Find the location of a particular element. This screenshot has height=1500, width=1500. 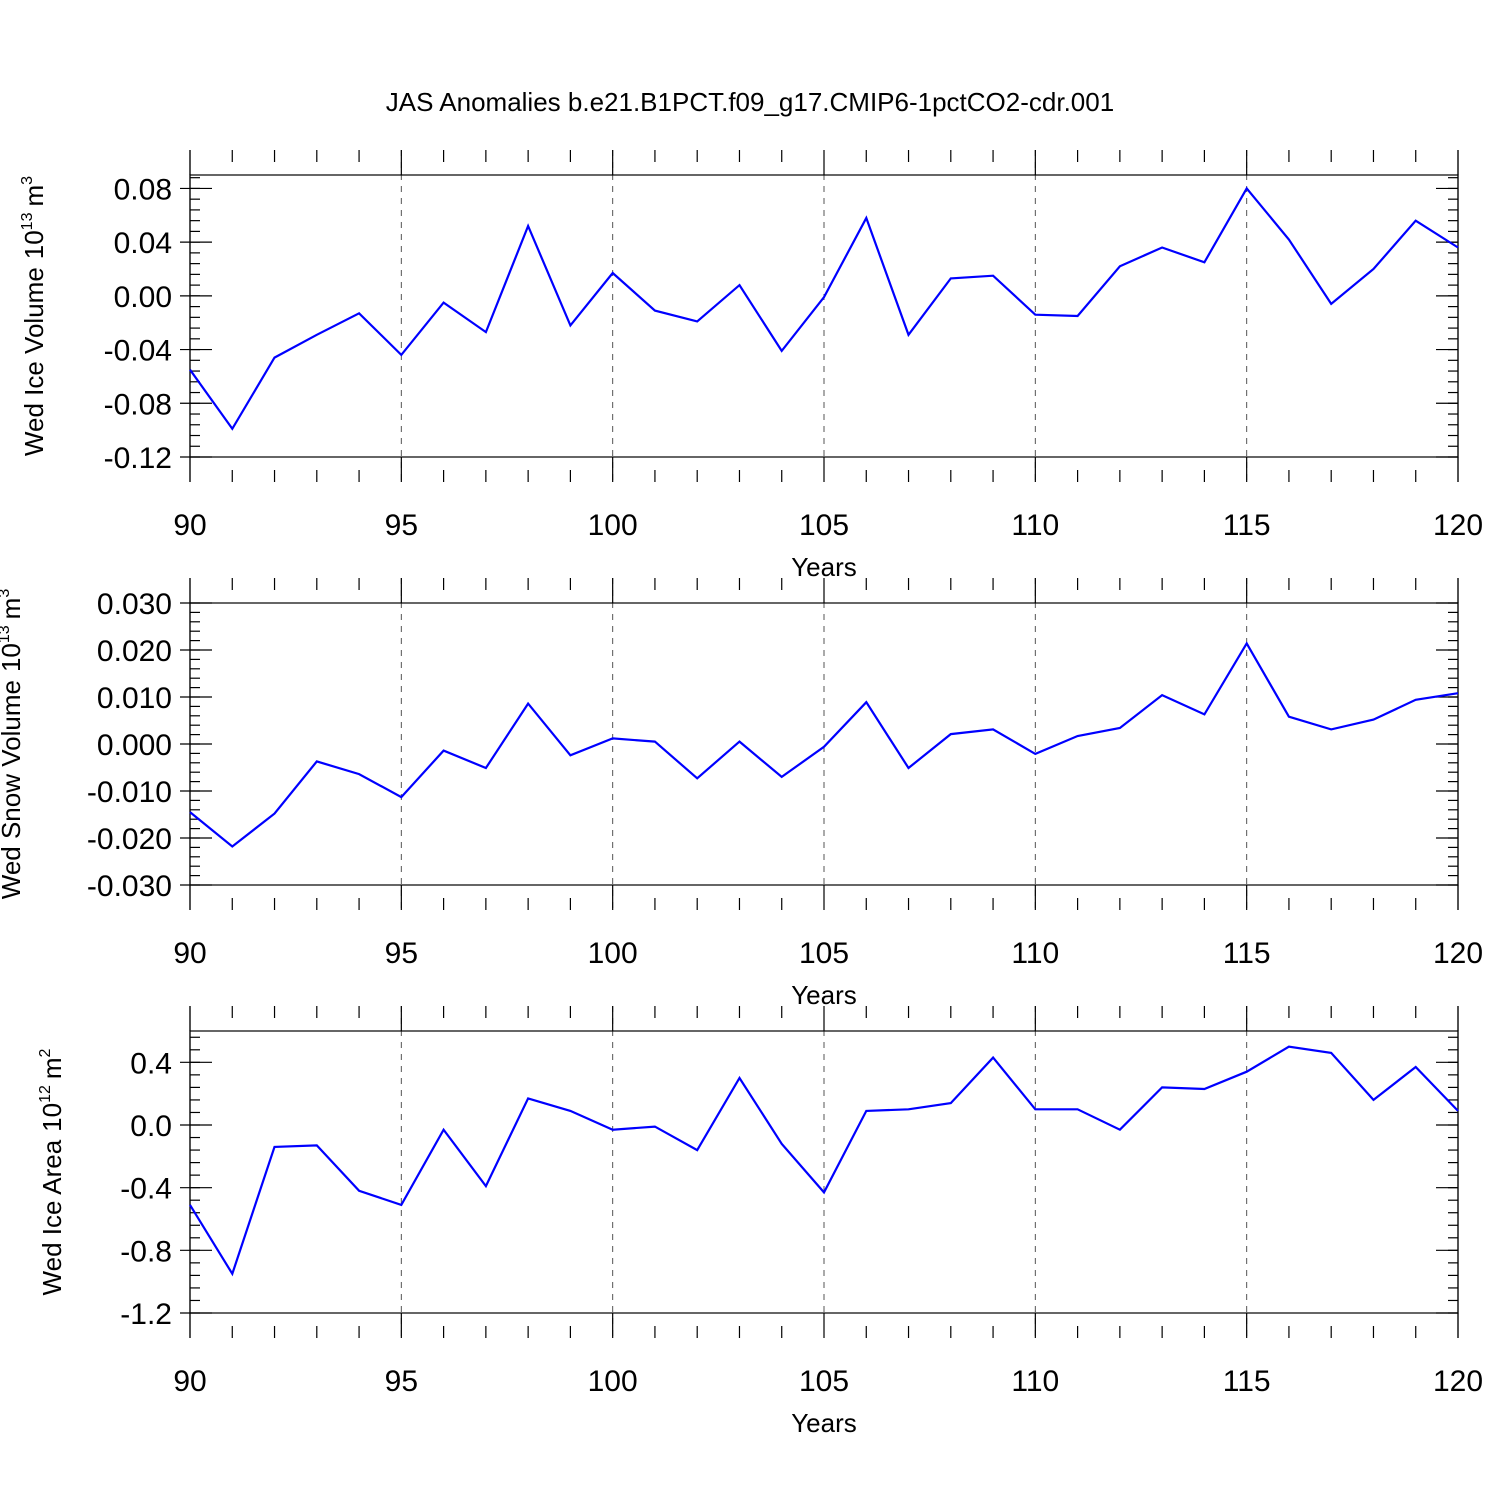

y-tick-label: -0.010 is located at coordinates (129, 792).